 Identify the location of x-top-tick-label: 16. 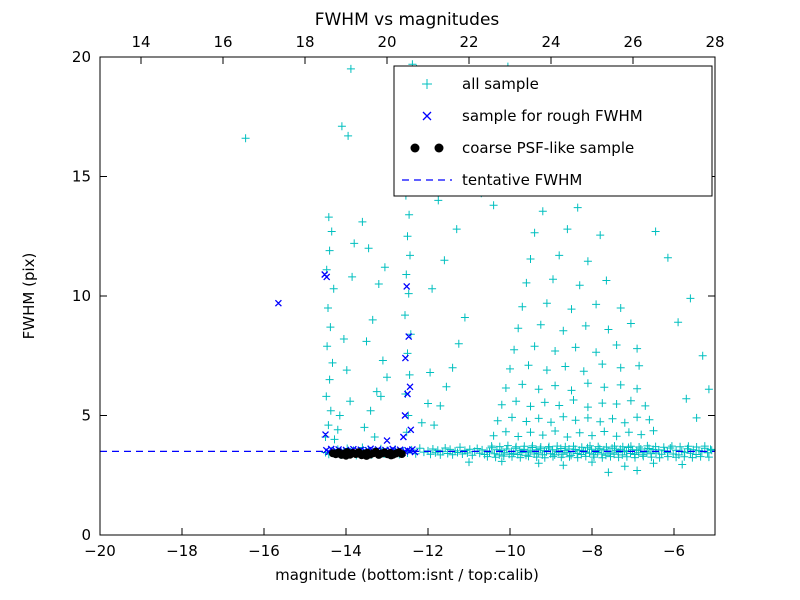
(222, 42).